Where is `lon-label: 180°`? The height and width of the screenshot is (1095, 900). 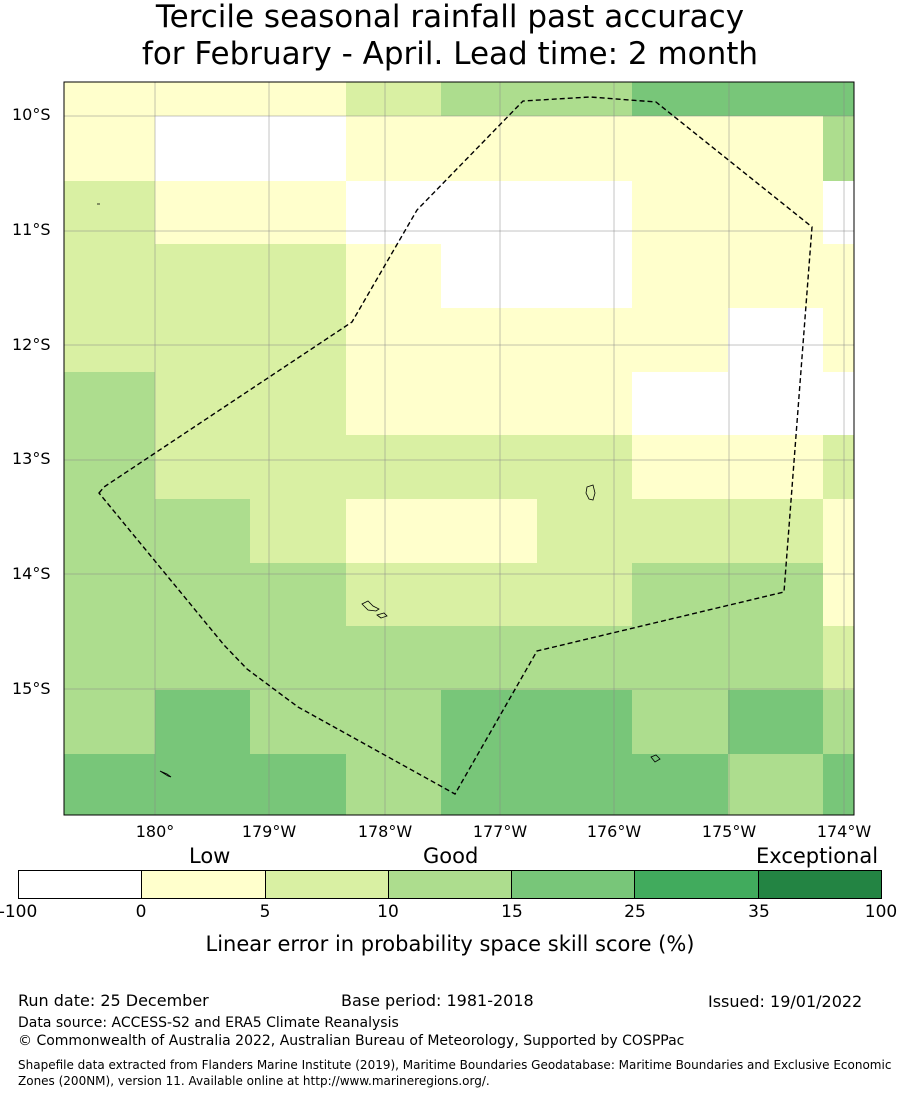 lon-label: 180° is located at coordinates (155, 831).